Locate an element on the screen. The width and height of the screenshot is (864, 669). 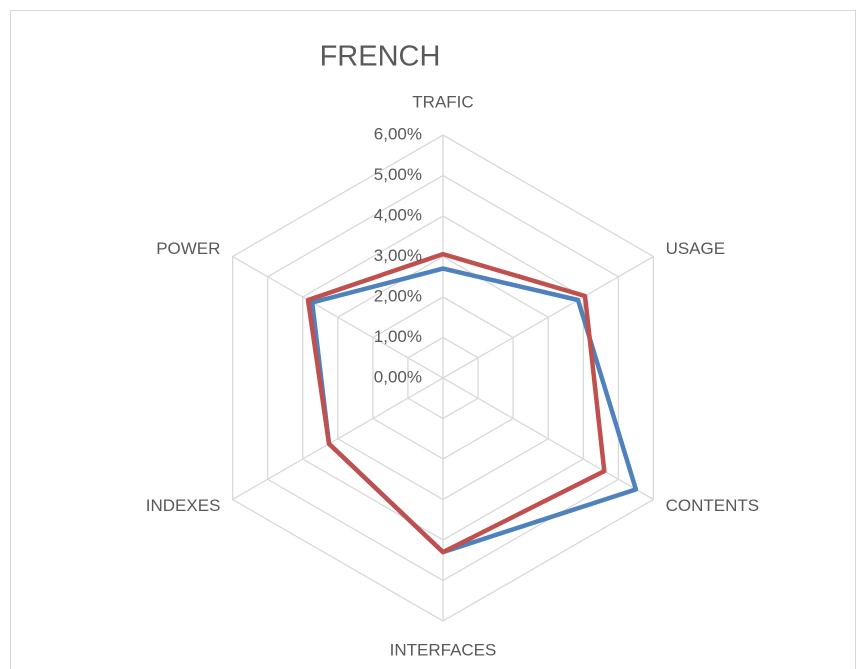
axis-tick-label: 0,00% is located at coordinates (398, 376).